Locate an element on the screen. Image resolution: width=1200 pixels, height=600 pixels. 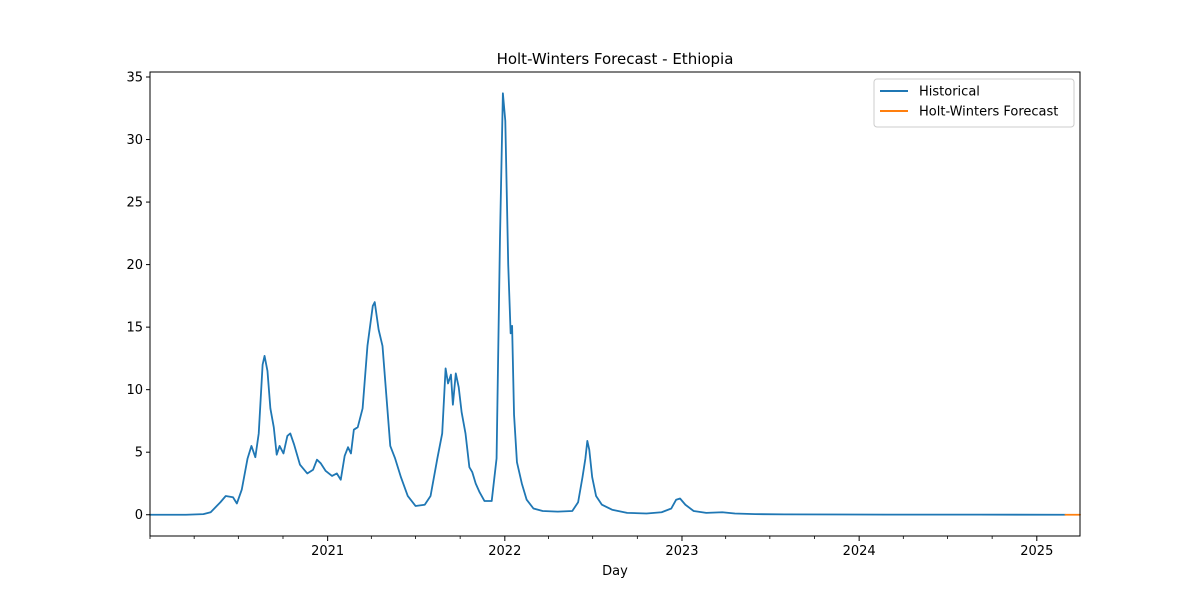
x-tick-label: 2024 is located at coordinates (859, 551).